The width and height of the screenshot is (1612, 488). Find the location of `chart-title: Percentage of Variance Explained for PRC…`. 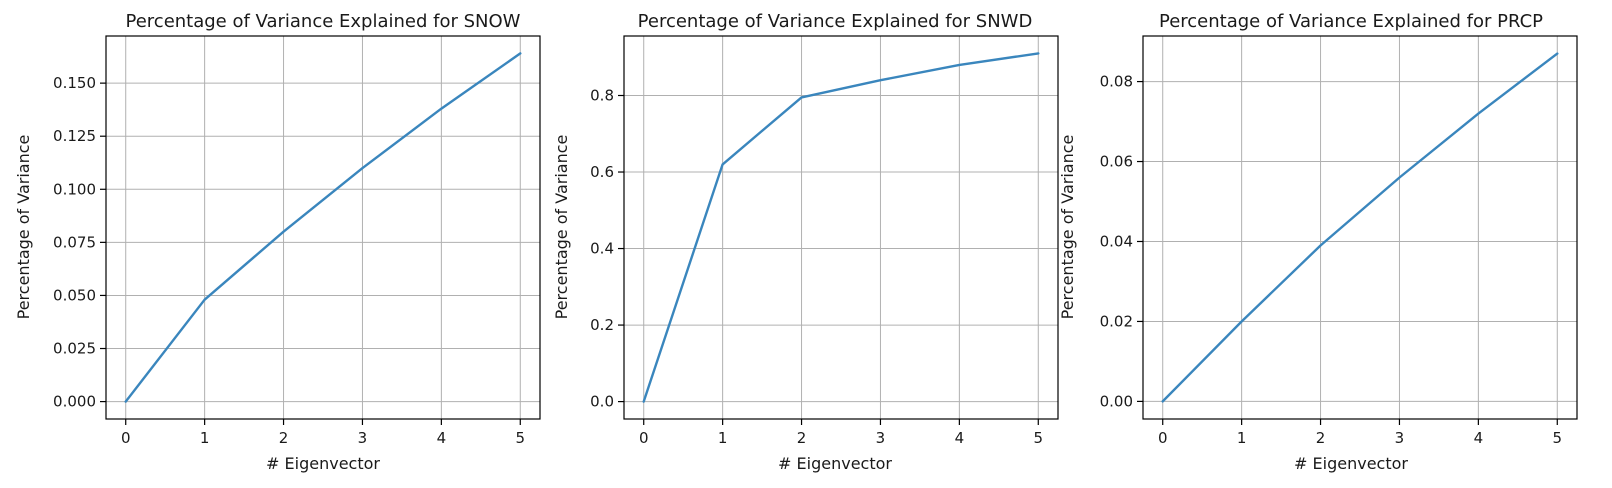

chart-title: Percentage of Variance Explained for PRC… is located at coordinates (1351, 21).